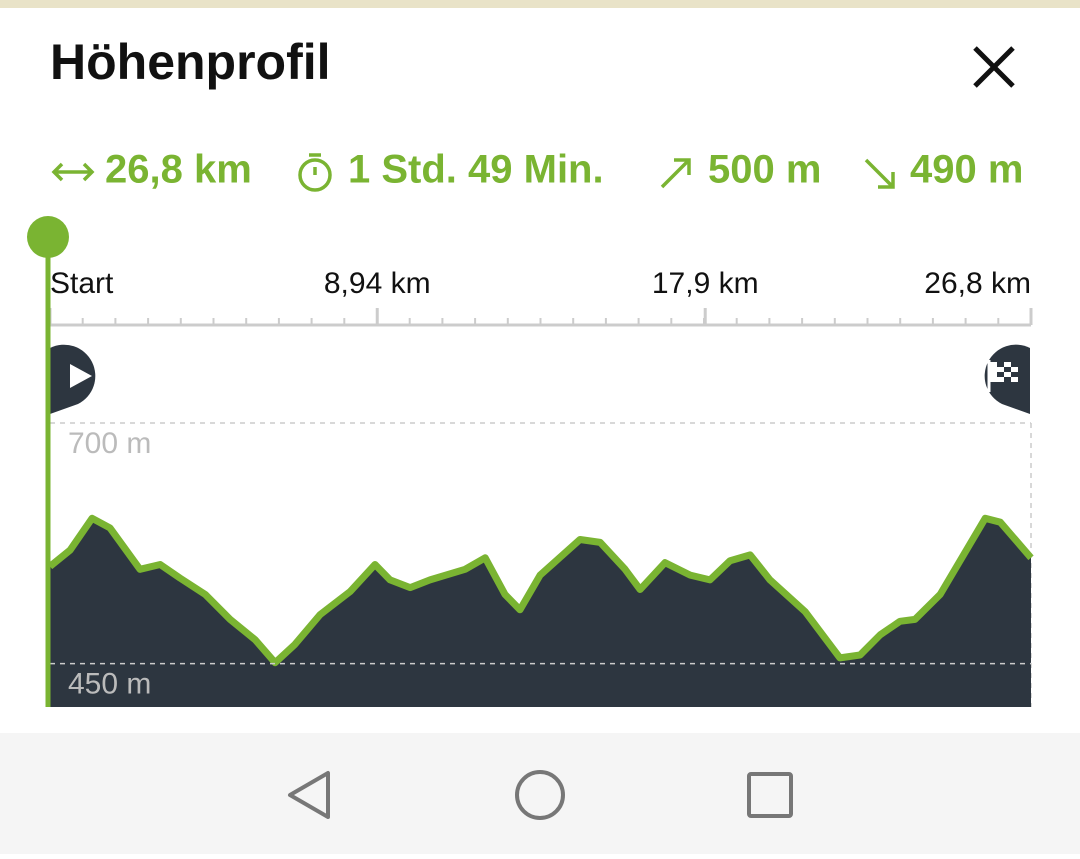 The image size is (1080, 859). I want to click on nav-bar, so click(540, 793).